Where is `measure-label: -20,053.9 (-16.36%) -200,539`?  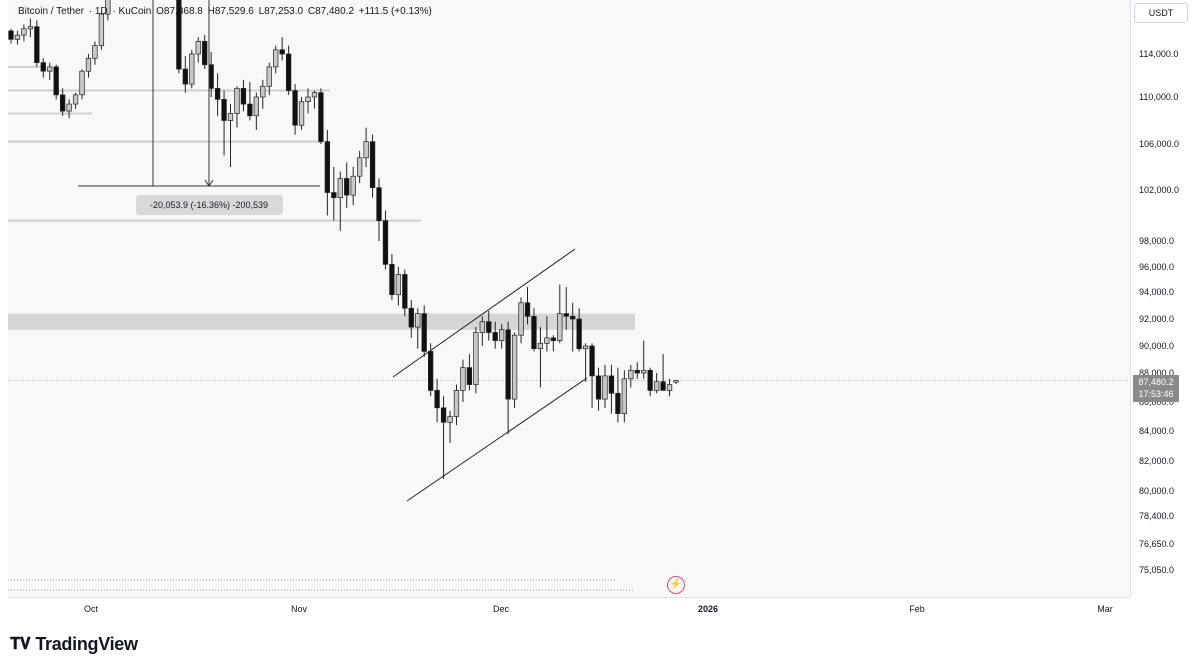
measure-label: -20,053.9 (-16.36%) -200,539 is located at coordinates (209, 205).